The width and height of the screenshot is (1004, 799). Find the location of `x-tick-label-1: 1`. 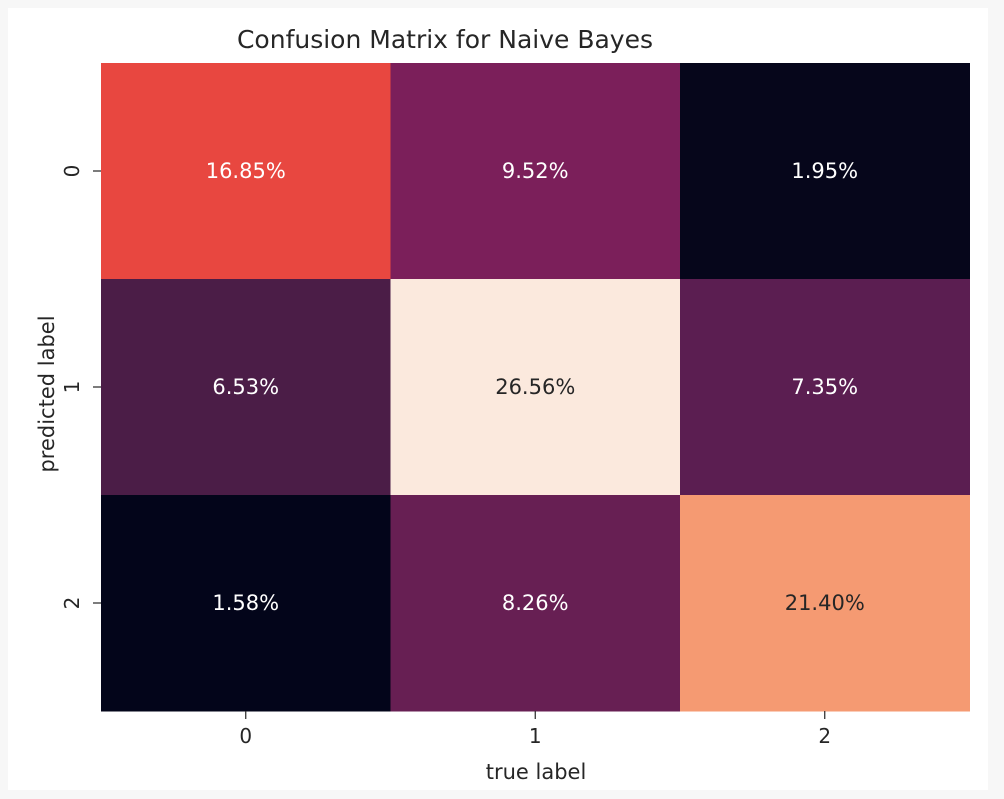

x-tick-label-1: 1 is located at coordinates (535, 736).